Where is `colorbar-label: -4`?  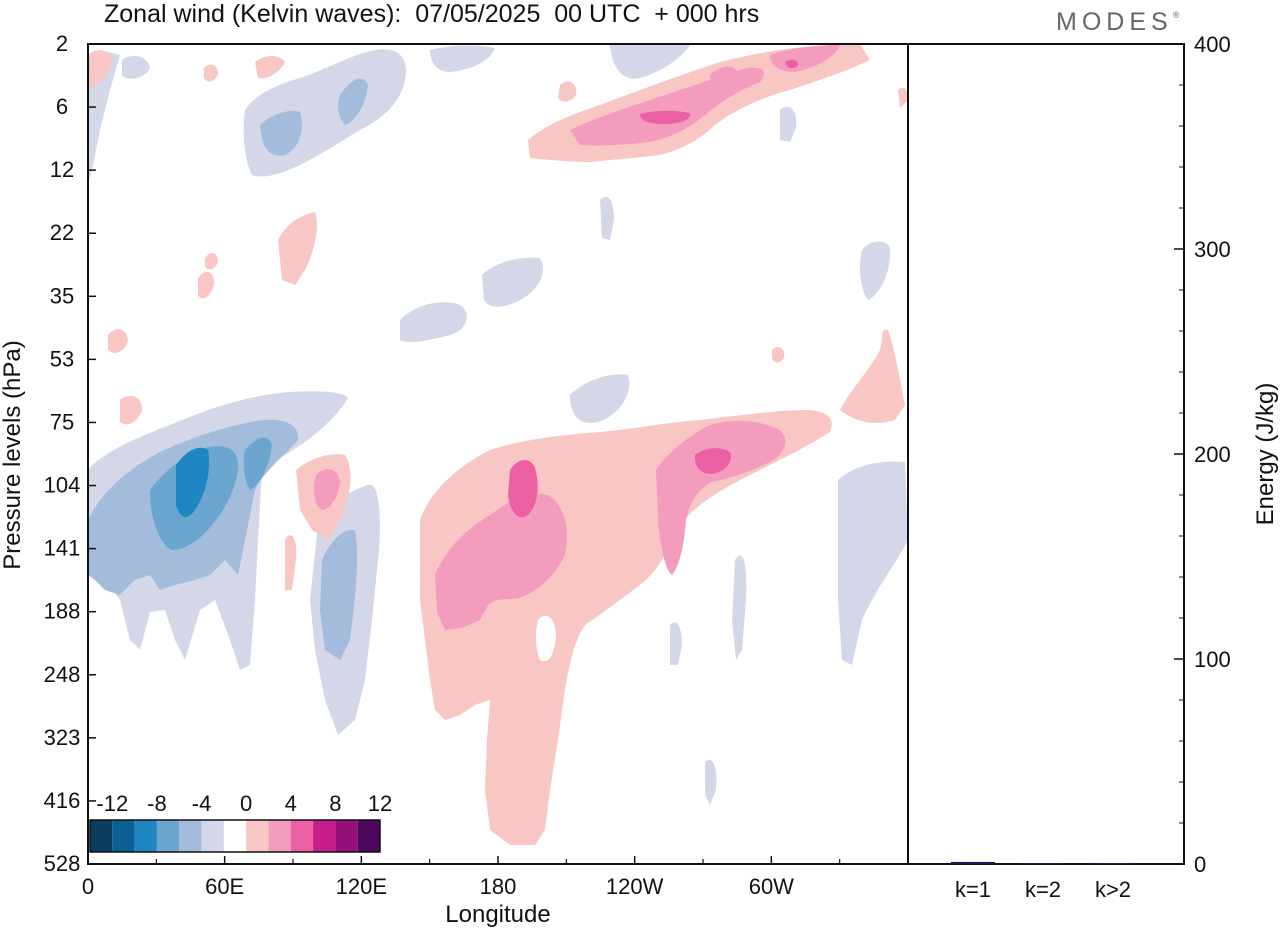 colorbar-label: -4 is located at coordinates (202, 803).